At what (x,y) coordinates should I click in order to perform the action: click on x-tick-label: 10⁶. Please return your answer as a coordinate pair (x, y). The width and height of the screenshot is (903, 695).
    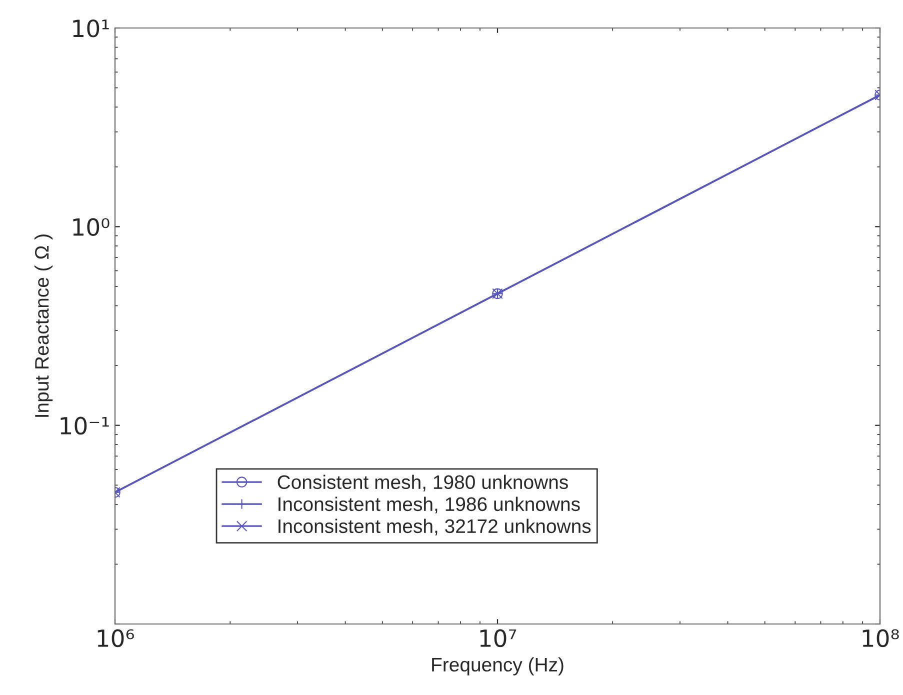
    Looking at the image, I should click on (116, 638).